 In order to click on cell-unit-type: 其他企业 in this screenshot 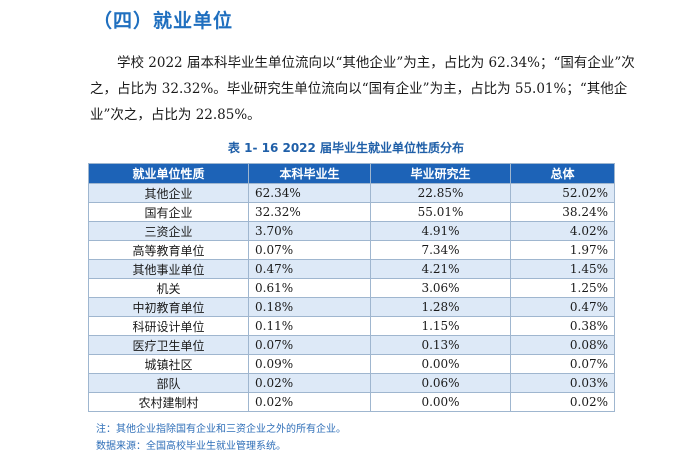, I will do `click(168, 193)`.